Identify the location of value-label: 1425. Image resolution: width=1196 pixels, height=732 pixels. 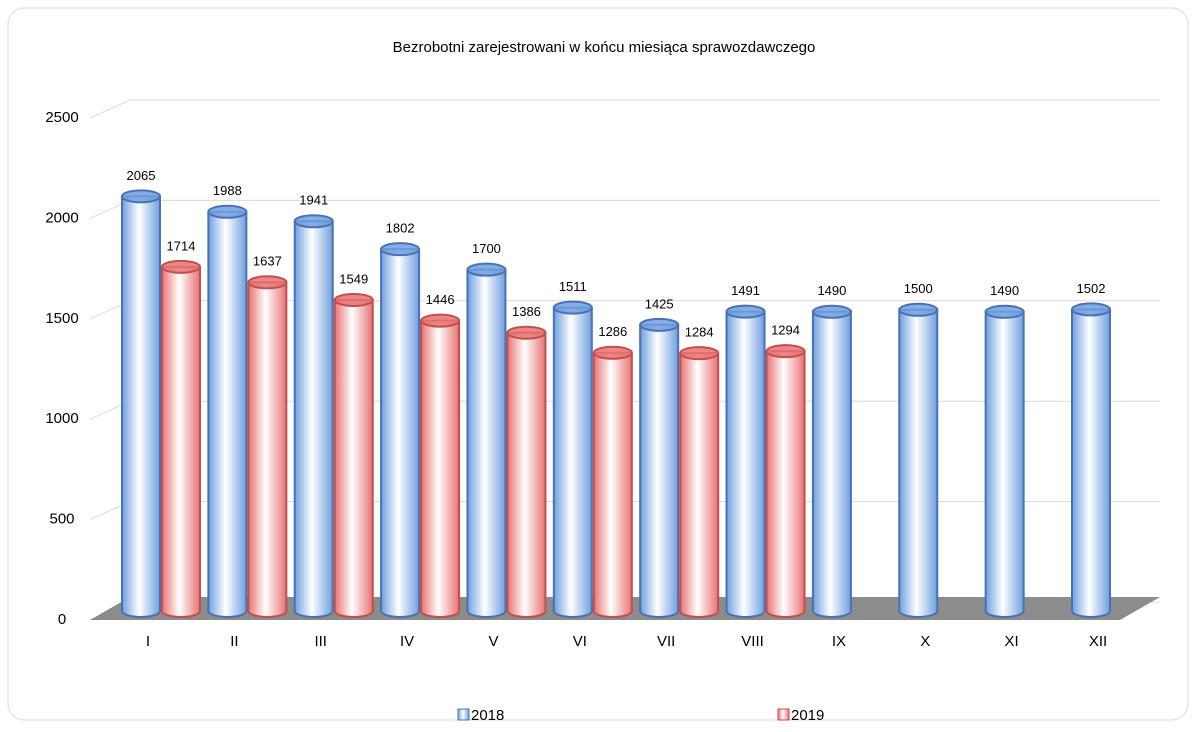
(659, 303).